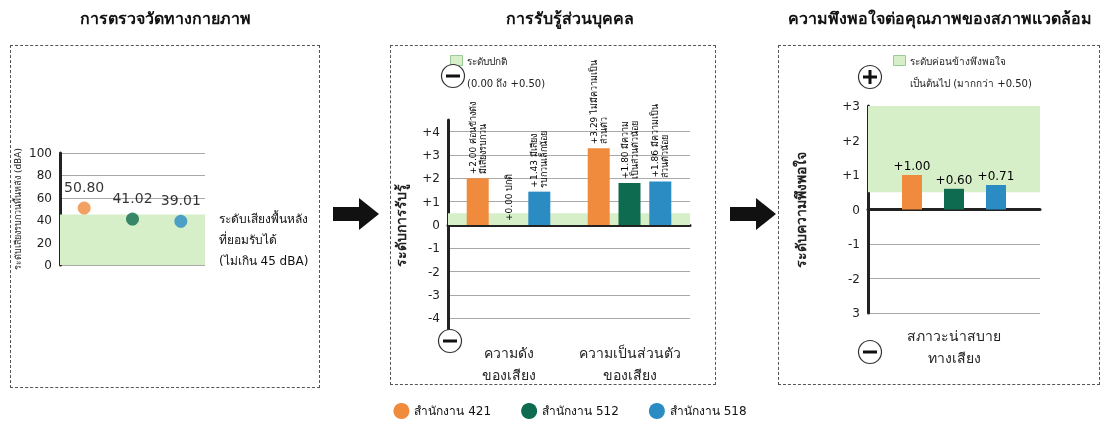 The height and width of the screenshot is (430, 1110). What do you see at coordinates (580, 411) in the screenshot?
I see `legend-label: สำนักงาน 512` at bounding box center [580, 411].